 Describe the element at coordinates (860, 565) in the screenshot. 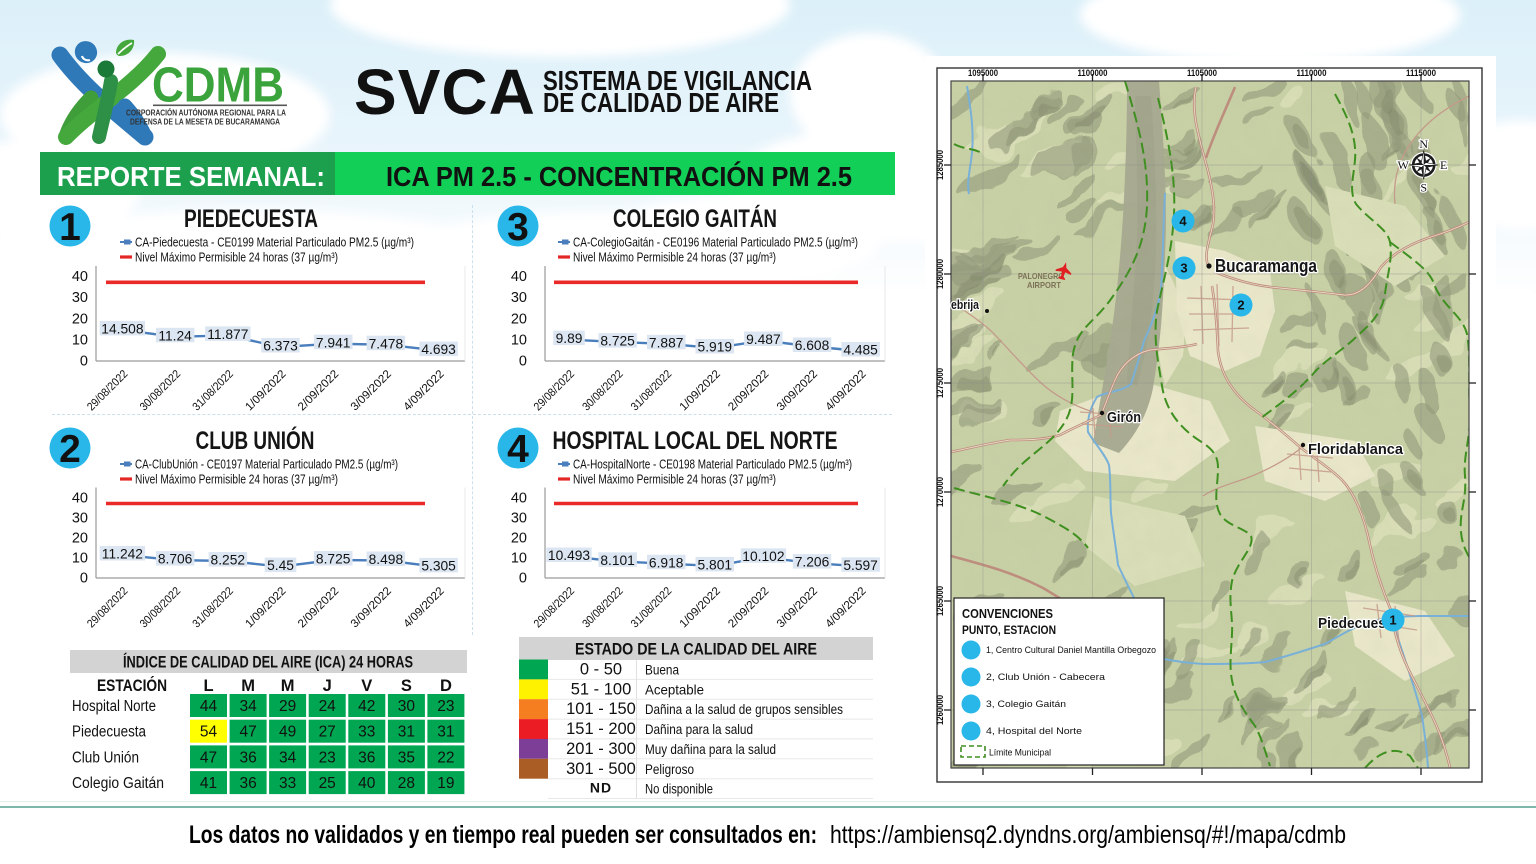

I see `svg-text: 5.597` at that location.